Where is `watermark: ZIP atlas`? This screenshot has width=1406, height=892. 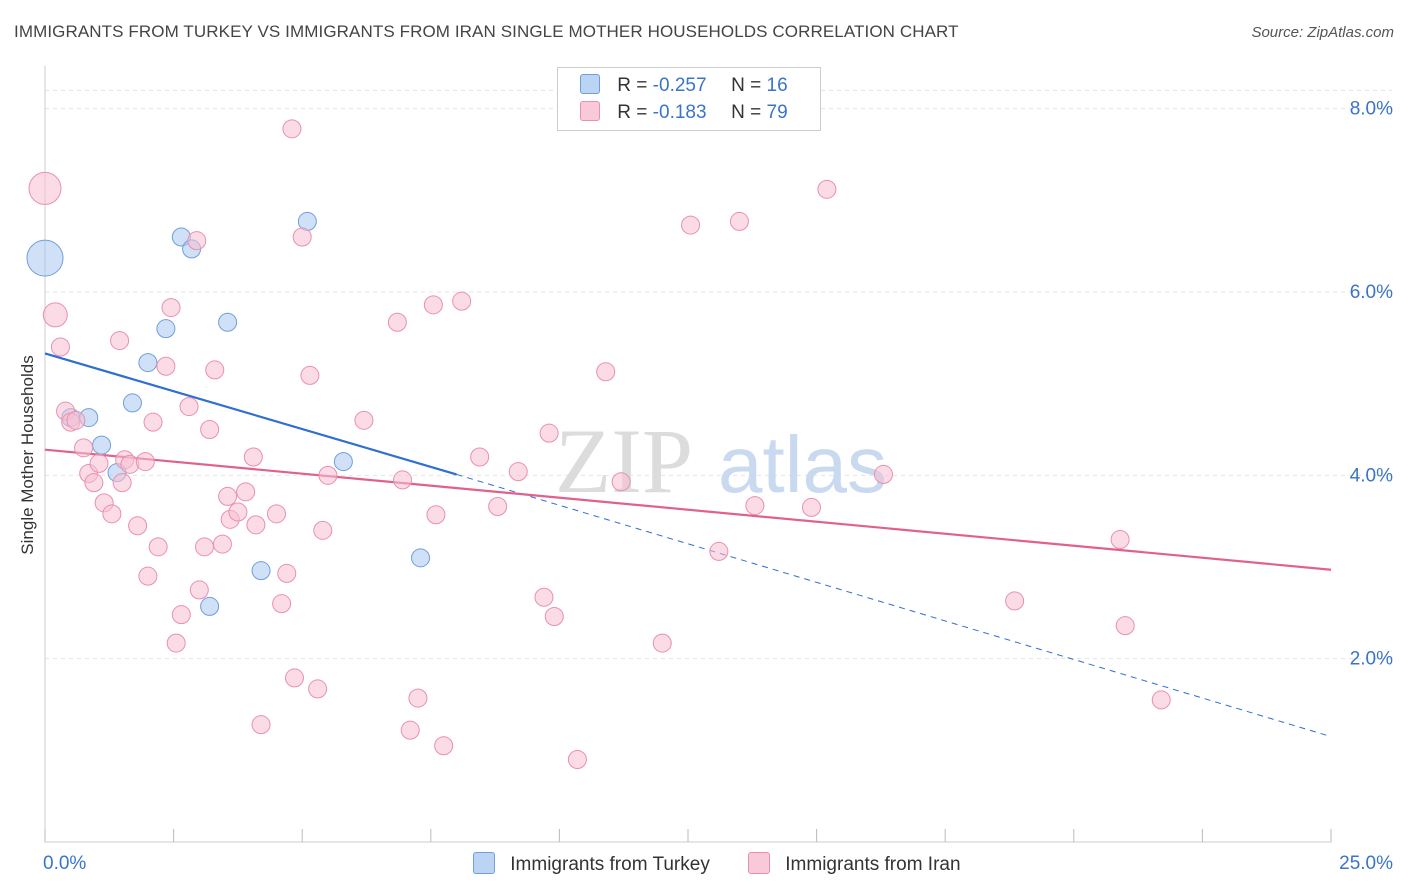
watermark: ZIP atlas is located at coordinates (721, 461).